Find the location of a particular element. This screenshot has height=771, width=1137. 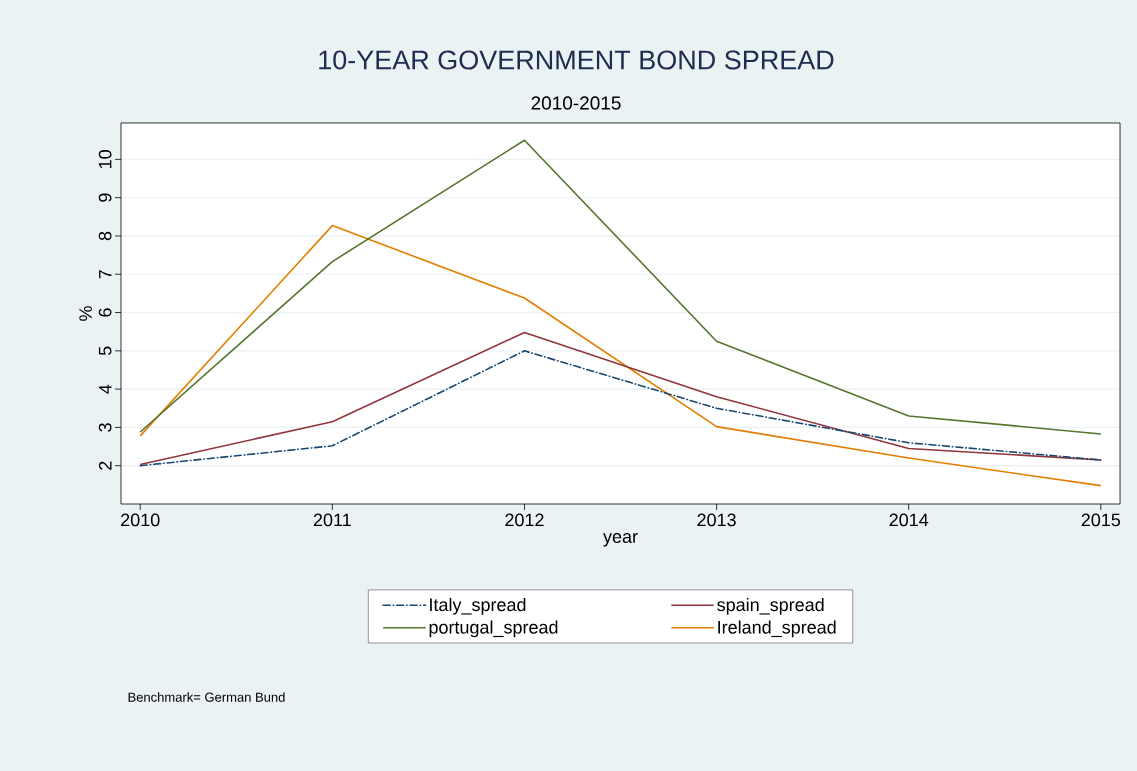

y-tick-label: 9 is located at coordinates (105, 197).